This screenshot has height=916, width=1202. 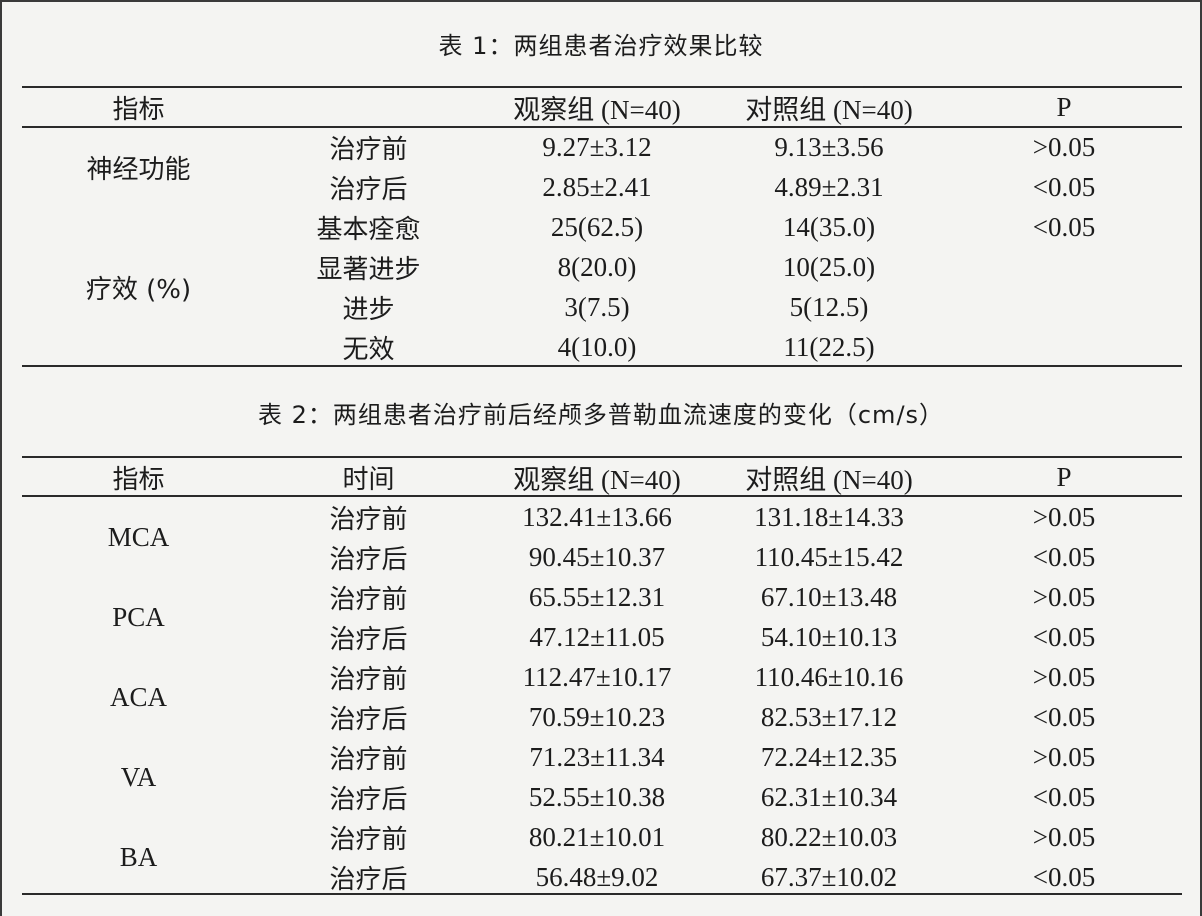 I want to click on cell-control: 62.31±10.34, so click(x=829, y=796).